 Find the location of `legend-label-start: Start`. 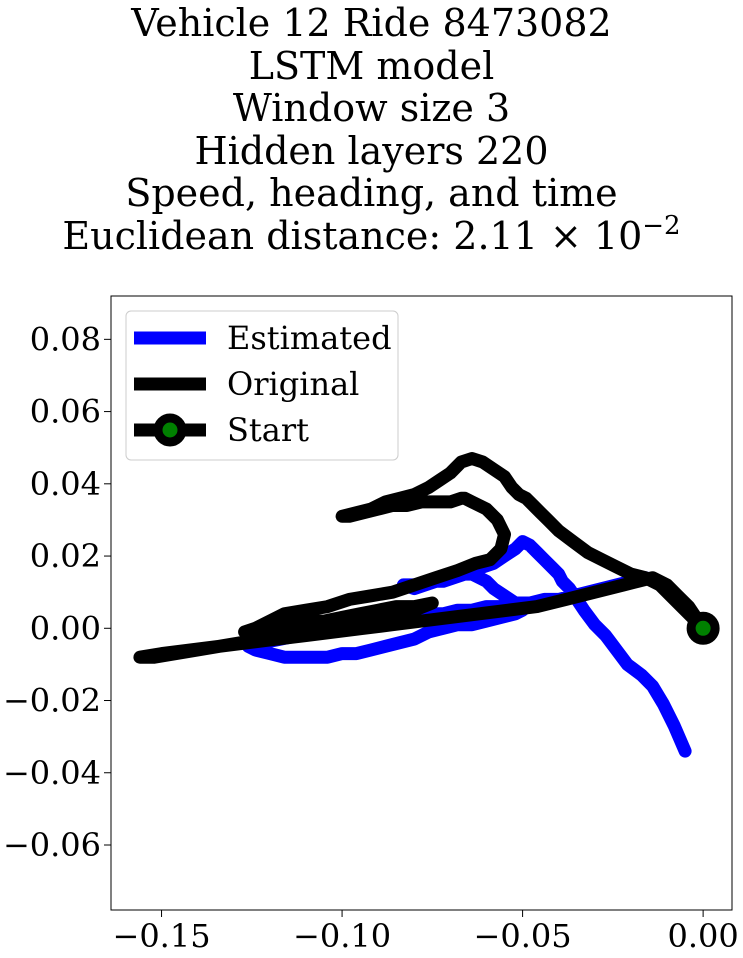

legend-label-start: Start is located at coordinates (268, 430).